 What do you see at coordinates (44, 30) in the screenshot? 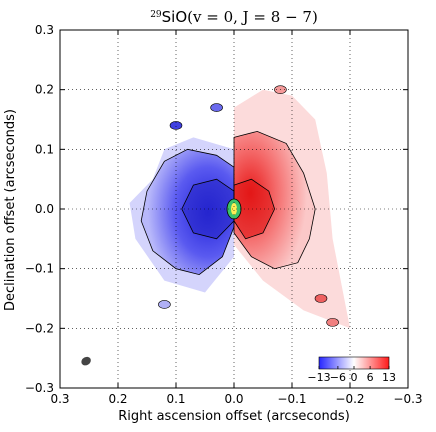
I see `y-tick-label: 0.3` at bounding box center [44, 30].